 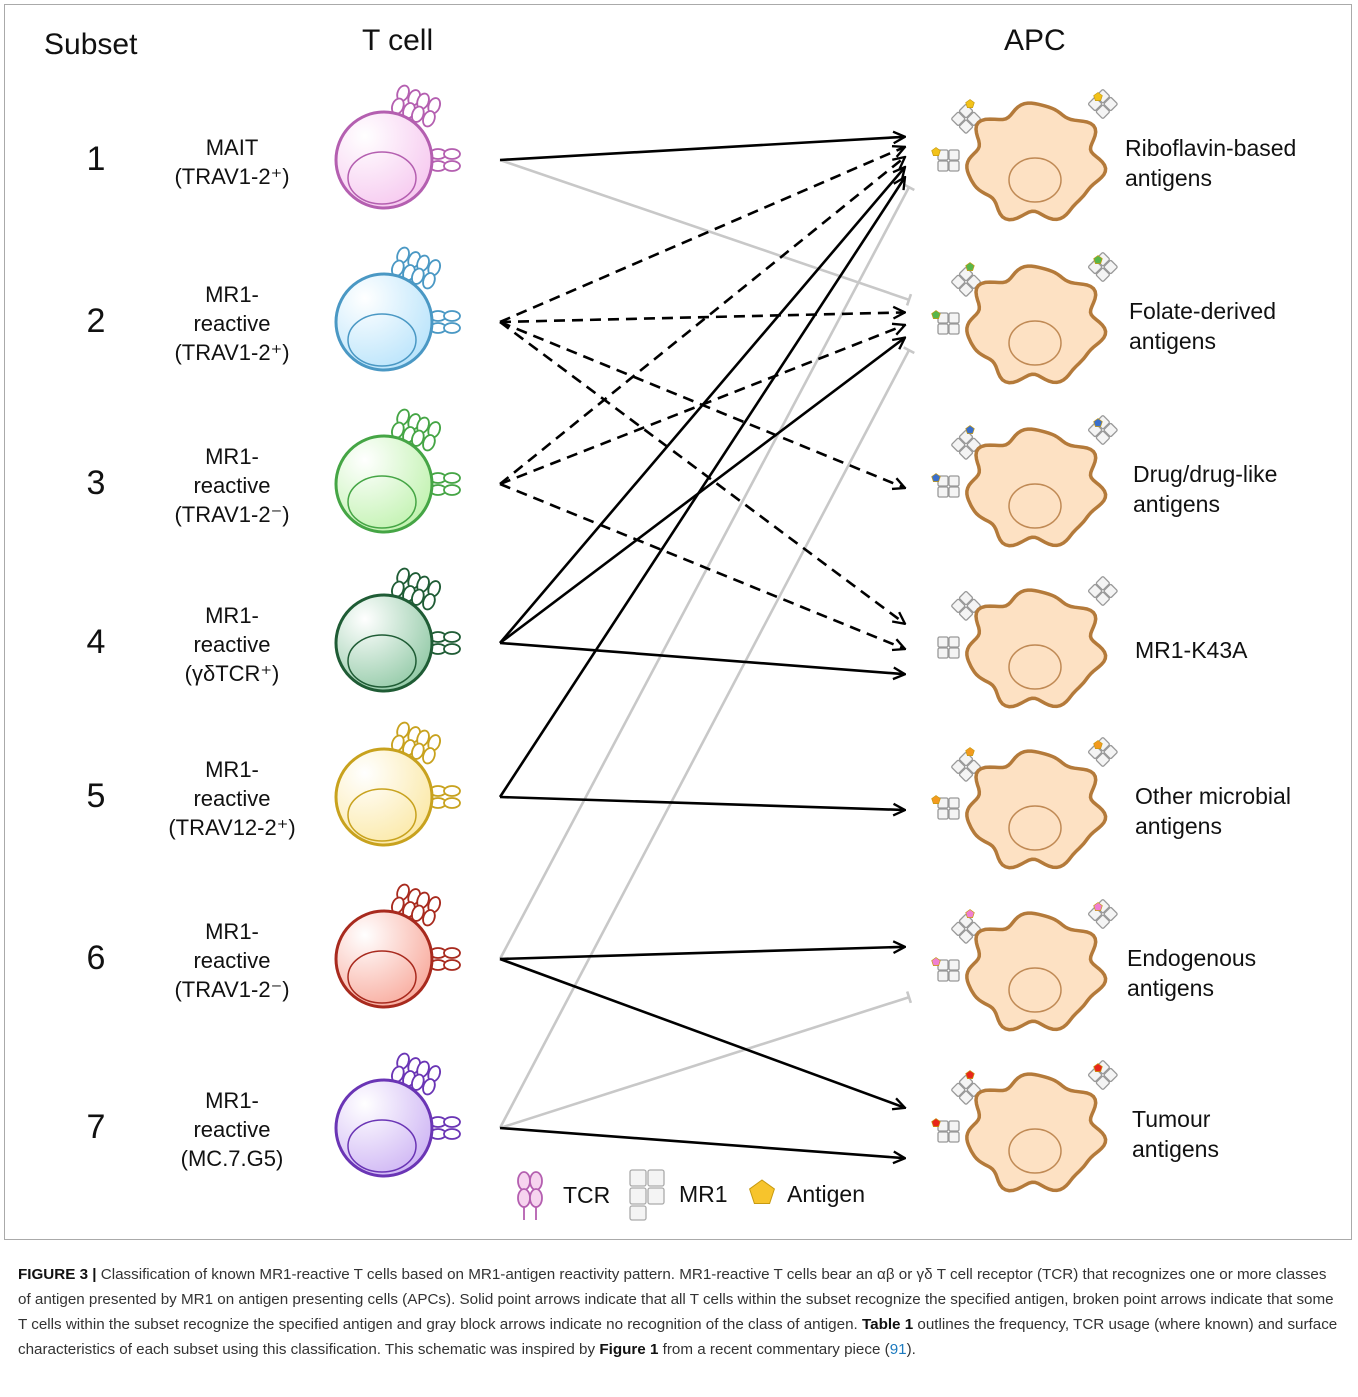 I want to click on caption-table-ref: Table 1, so click(x=887, y=1324).